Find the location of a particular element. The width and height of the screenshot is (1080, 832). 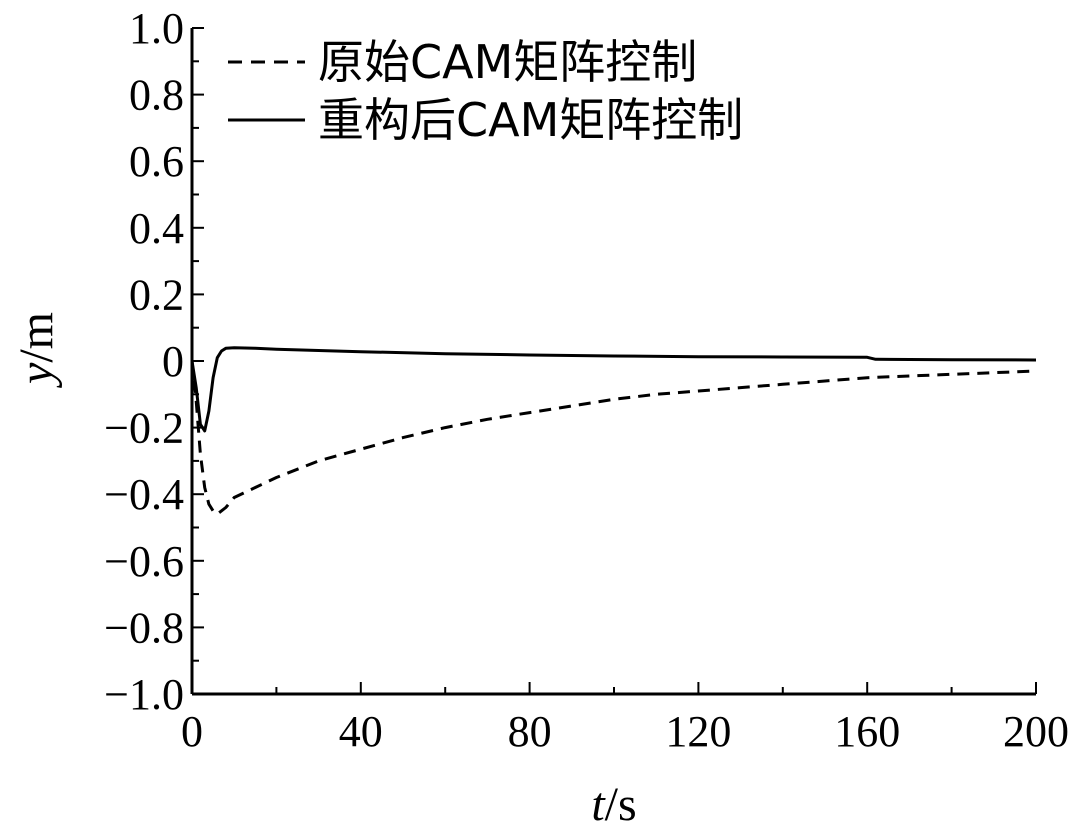

legend-label-original: 原始CAM矩阵控制 is located at coordinates (507, 62).